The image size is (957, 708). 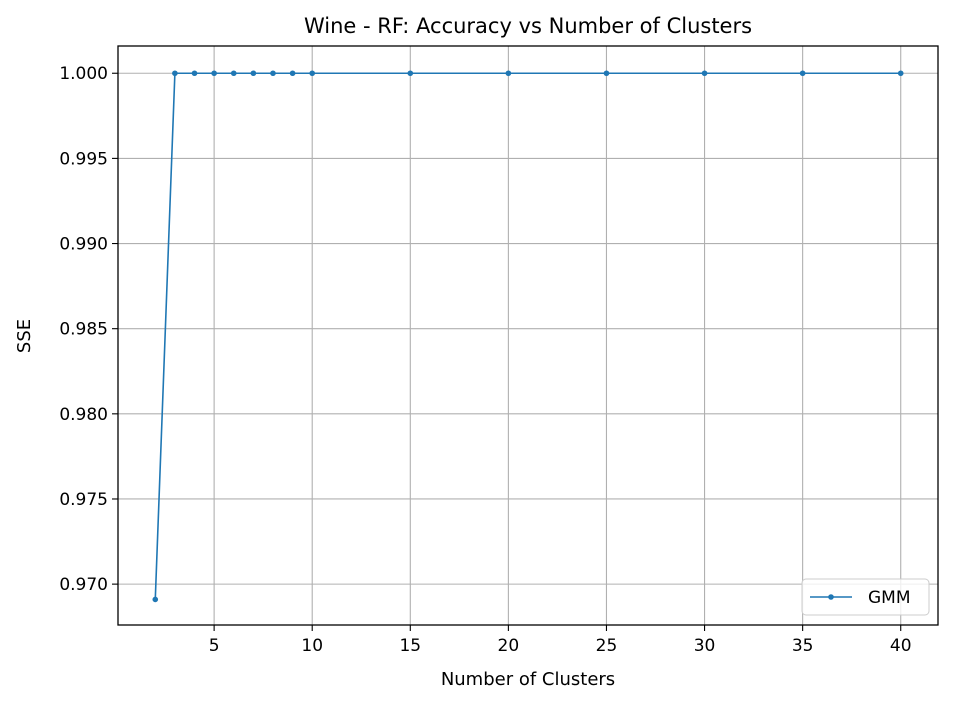 What do you see at coordinates (607, 646) in the screenshot?
I see `x-tick-label: 25` at bounding box center [607, 646].